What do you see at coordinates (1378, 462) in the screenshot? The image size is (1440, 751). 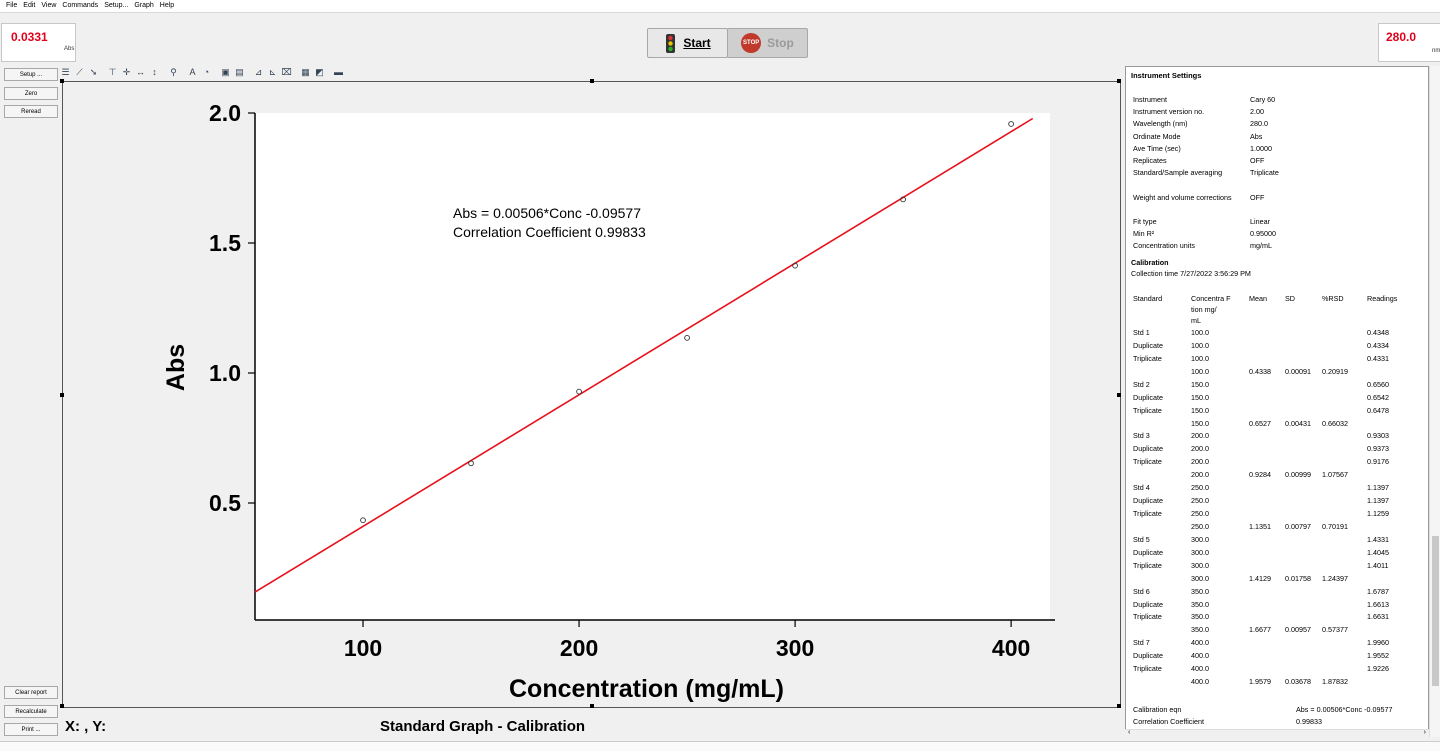 I see `table-cell: 0.9176` at bounding box center [1378, 462].